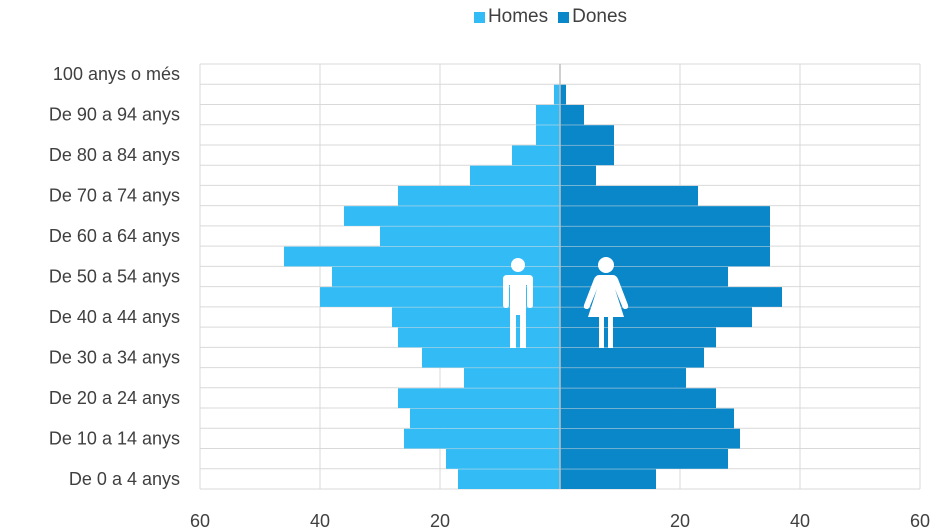 The height and width of the screenshot is (530, 951). I want to click on legend: Homes Dones, so click(475, 17).